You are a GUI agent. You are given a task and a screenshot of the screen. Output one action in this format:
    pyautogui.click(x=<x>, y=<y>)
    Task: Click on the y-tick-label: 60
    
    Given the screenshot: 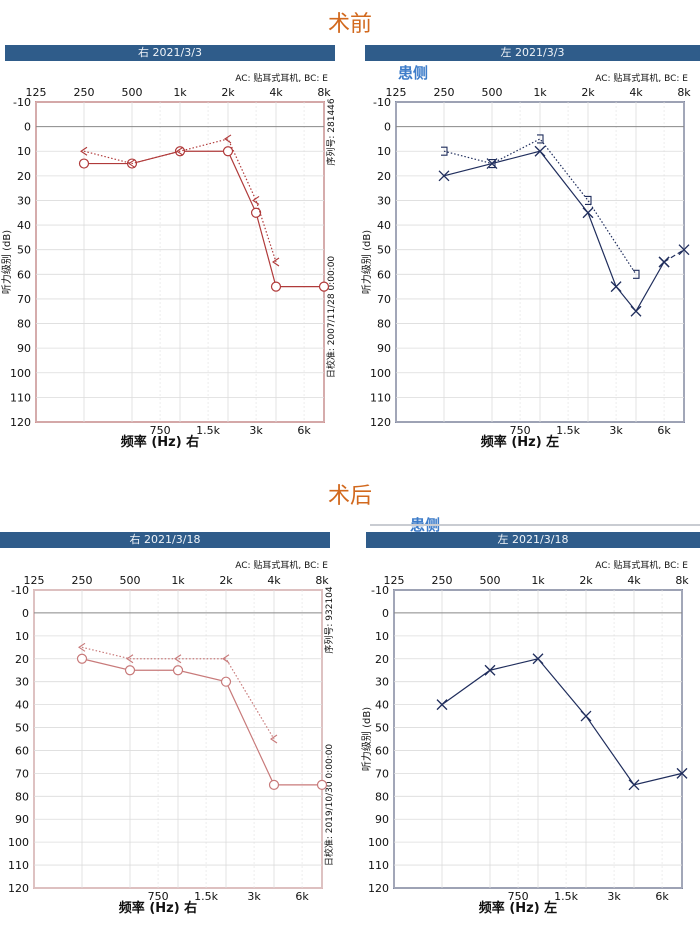 What is the action you would take?
    pyautogui.click(x=384, y=274)
    